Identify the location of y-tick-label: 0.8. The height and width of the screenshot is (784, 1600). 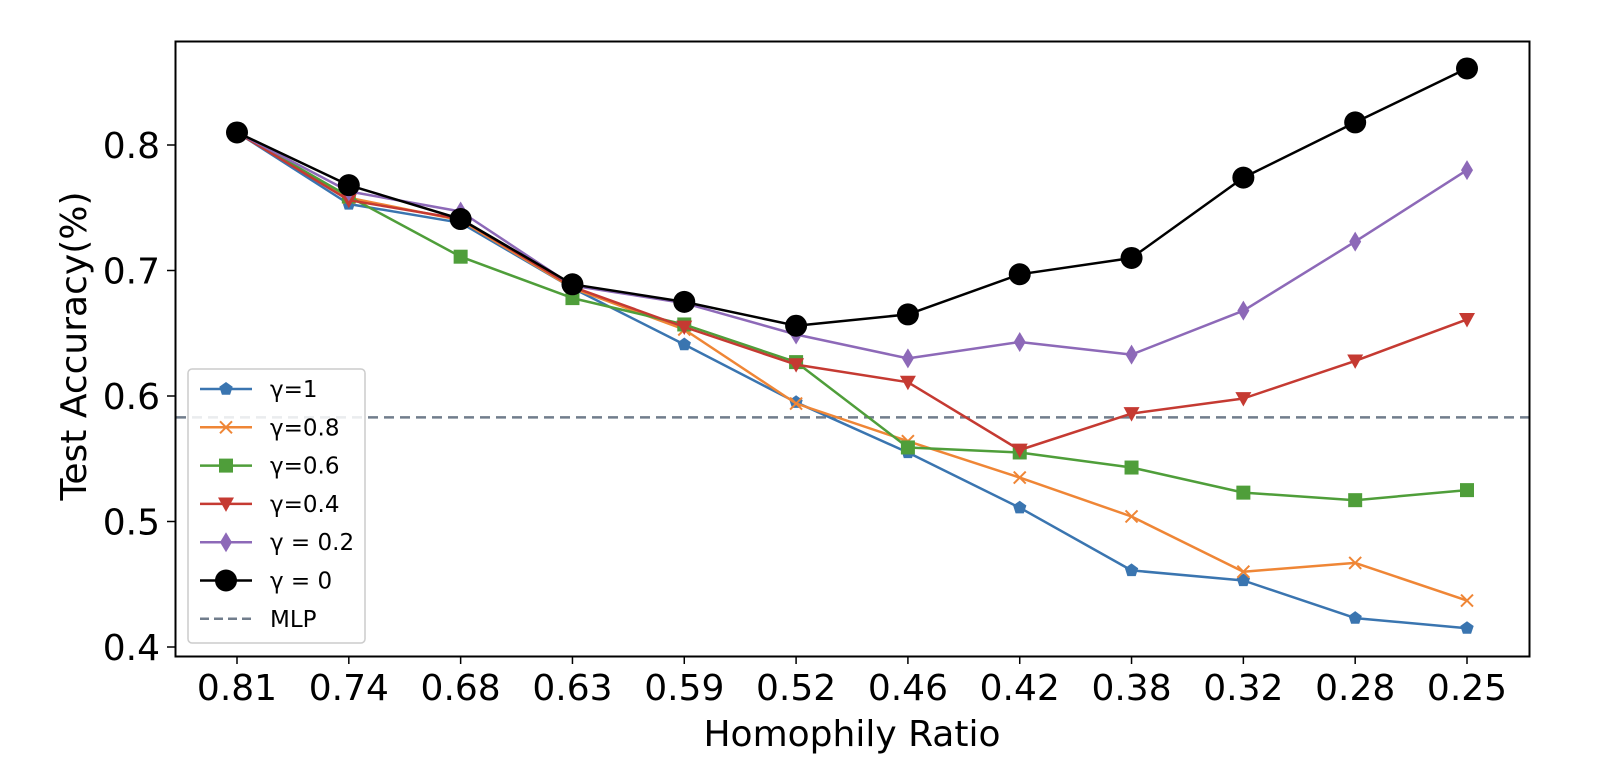
(131, 146).